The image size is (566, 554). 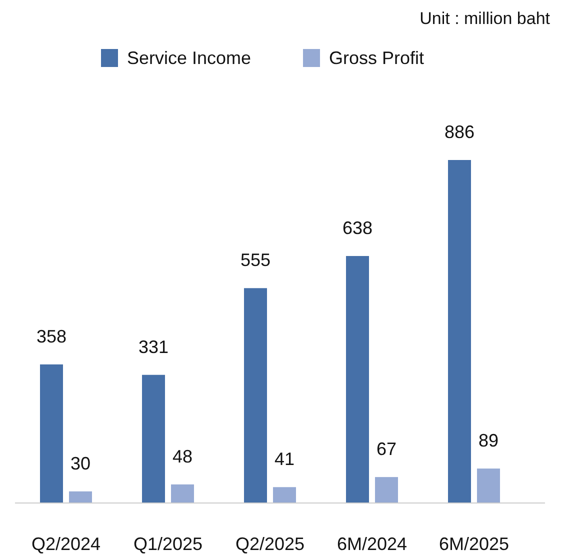 What do you see at coordinates (376, 58) in the screenshot?
I see `legend-label: Gross Profit` at bounding box center [376, 58].